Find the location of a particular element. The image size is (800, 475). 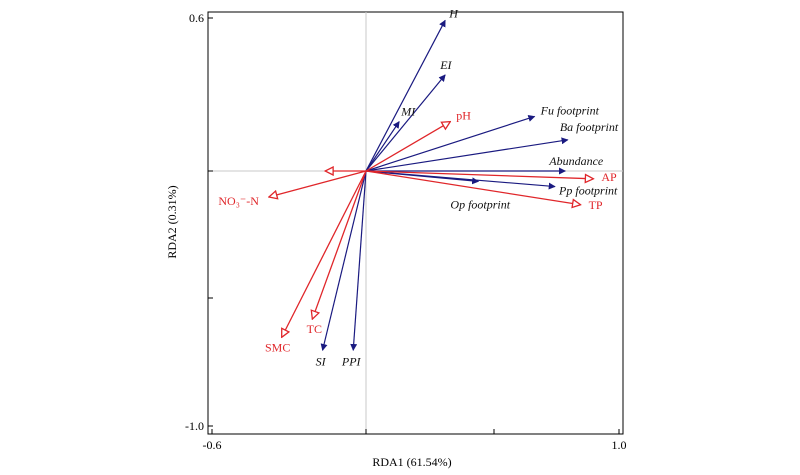

vector-label-tp: TP is located at coordinates (596, 205).